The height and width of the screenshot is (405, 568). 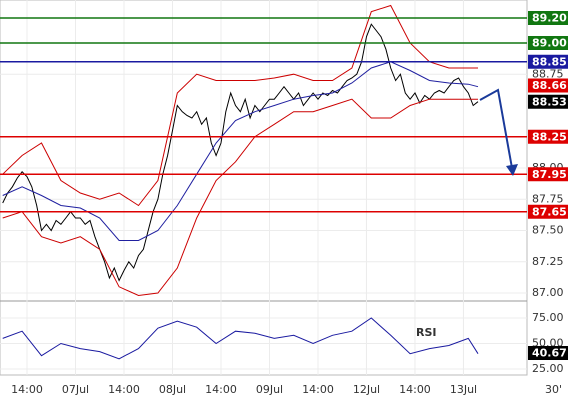 What do you see at coordinates (496, 128) in the screenshot?
I see `forecast-arrow` at bounding box center [496, 128].